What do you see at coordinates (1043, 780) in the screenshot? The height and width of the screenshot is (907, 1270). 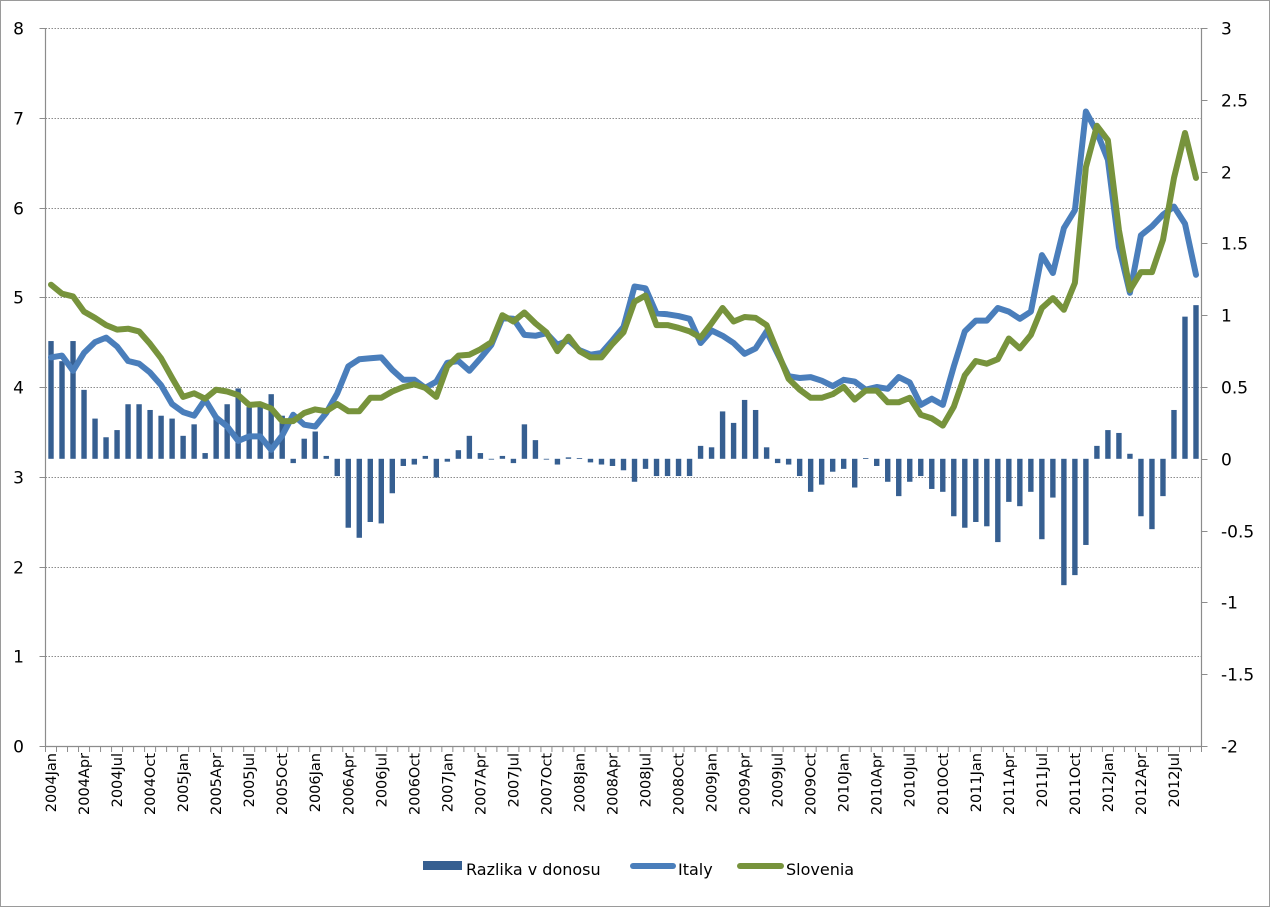 I see `x-tick-label: 2011Jul` at bounding box center [1043, 780].